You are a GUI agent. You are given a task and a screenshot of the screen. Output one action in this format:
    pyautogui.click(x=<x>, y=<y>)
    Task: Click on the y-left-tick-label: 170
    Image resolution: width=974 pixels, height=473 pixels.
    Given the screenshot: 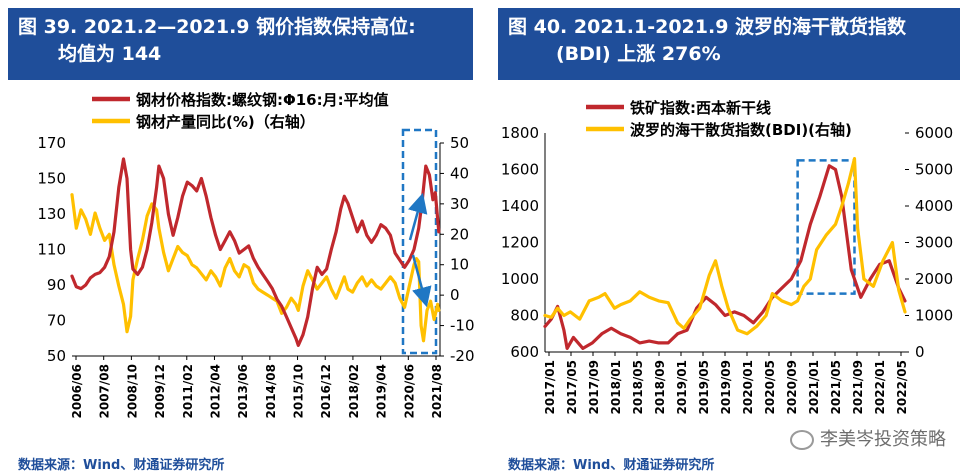 What is the action you would take?
    pyautogui.click(x=51, y=143)
    